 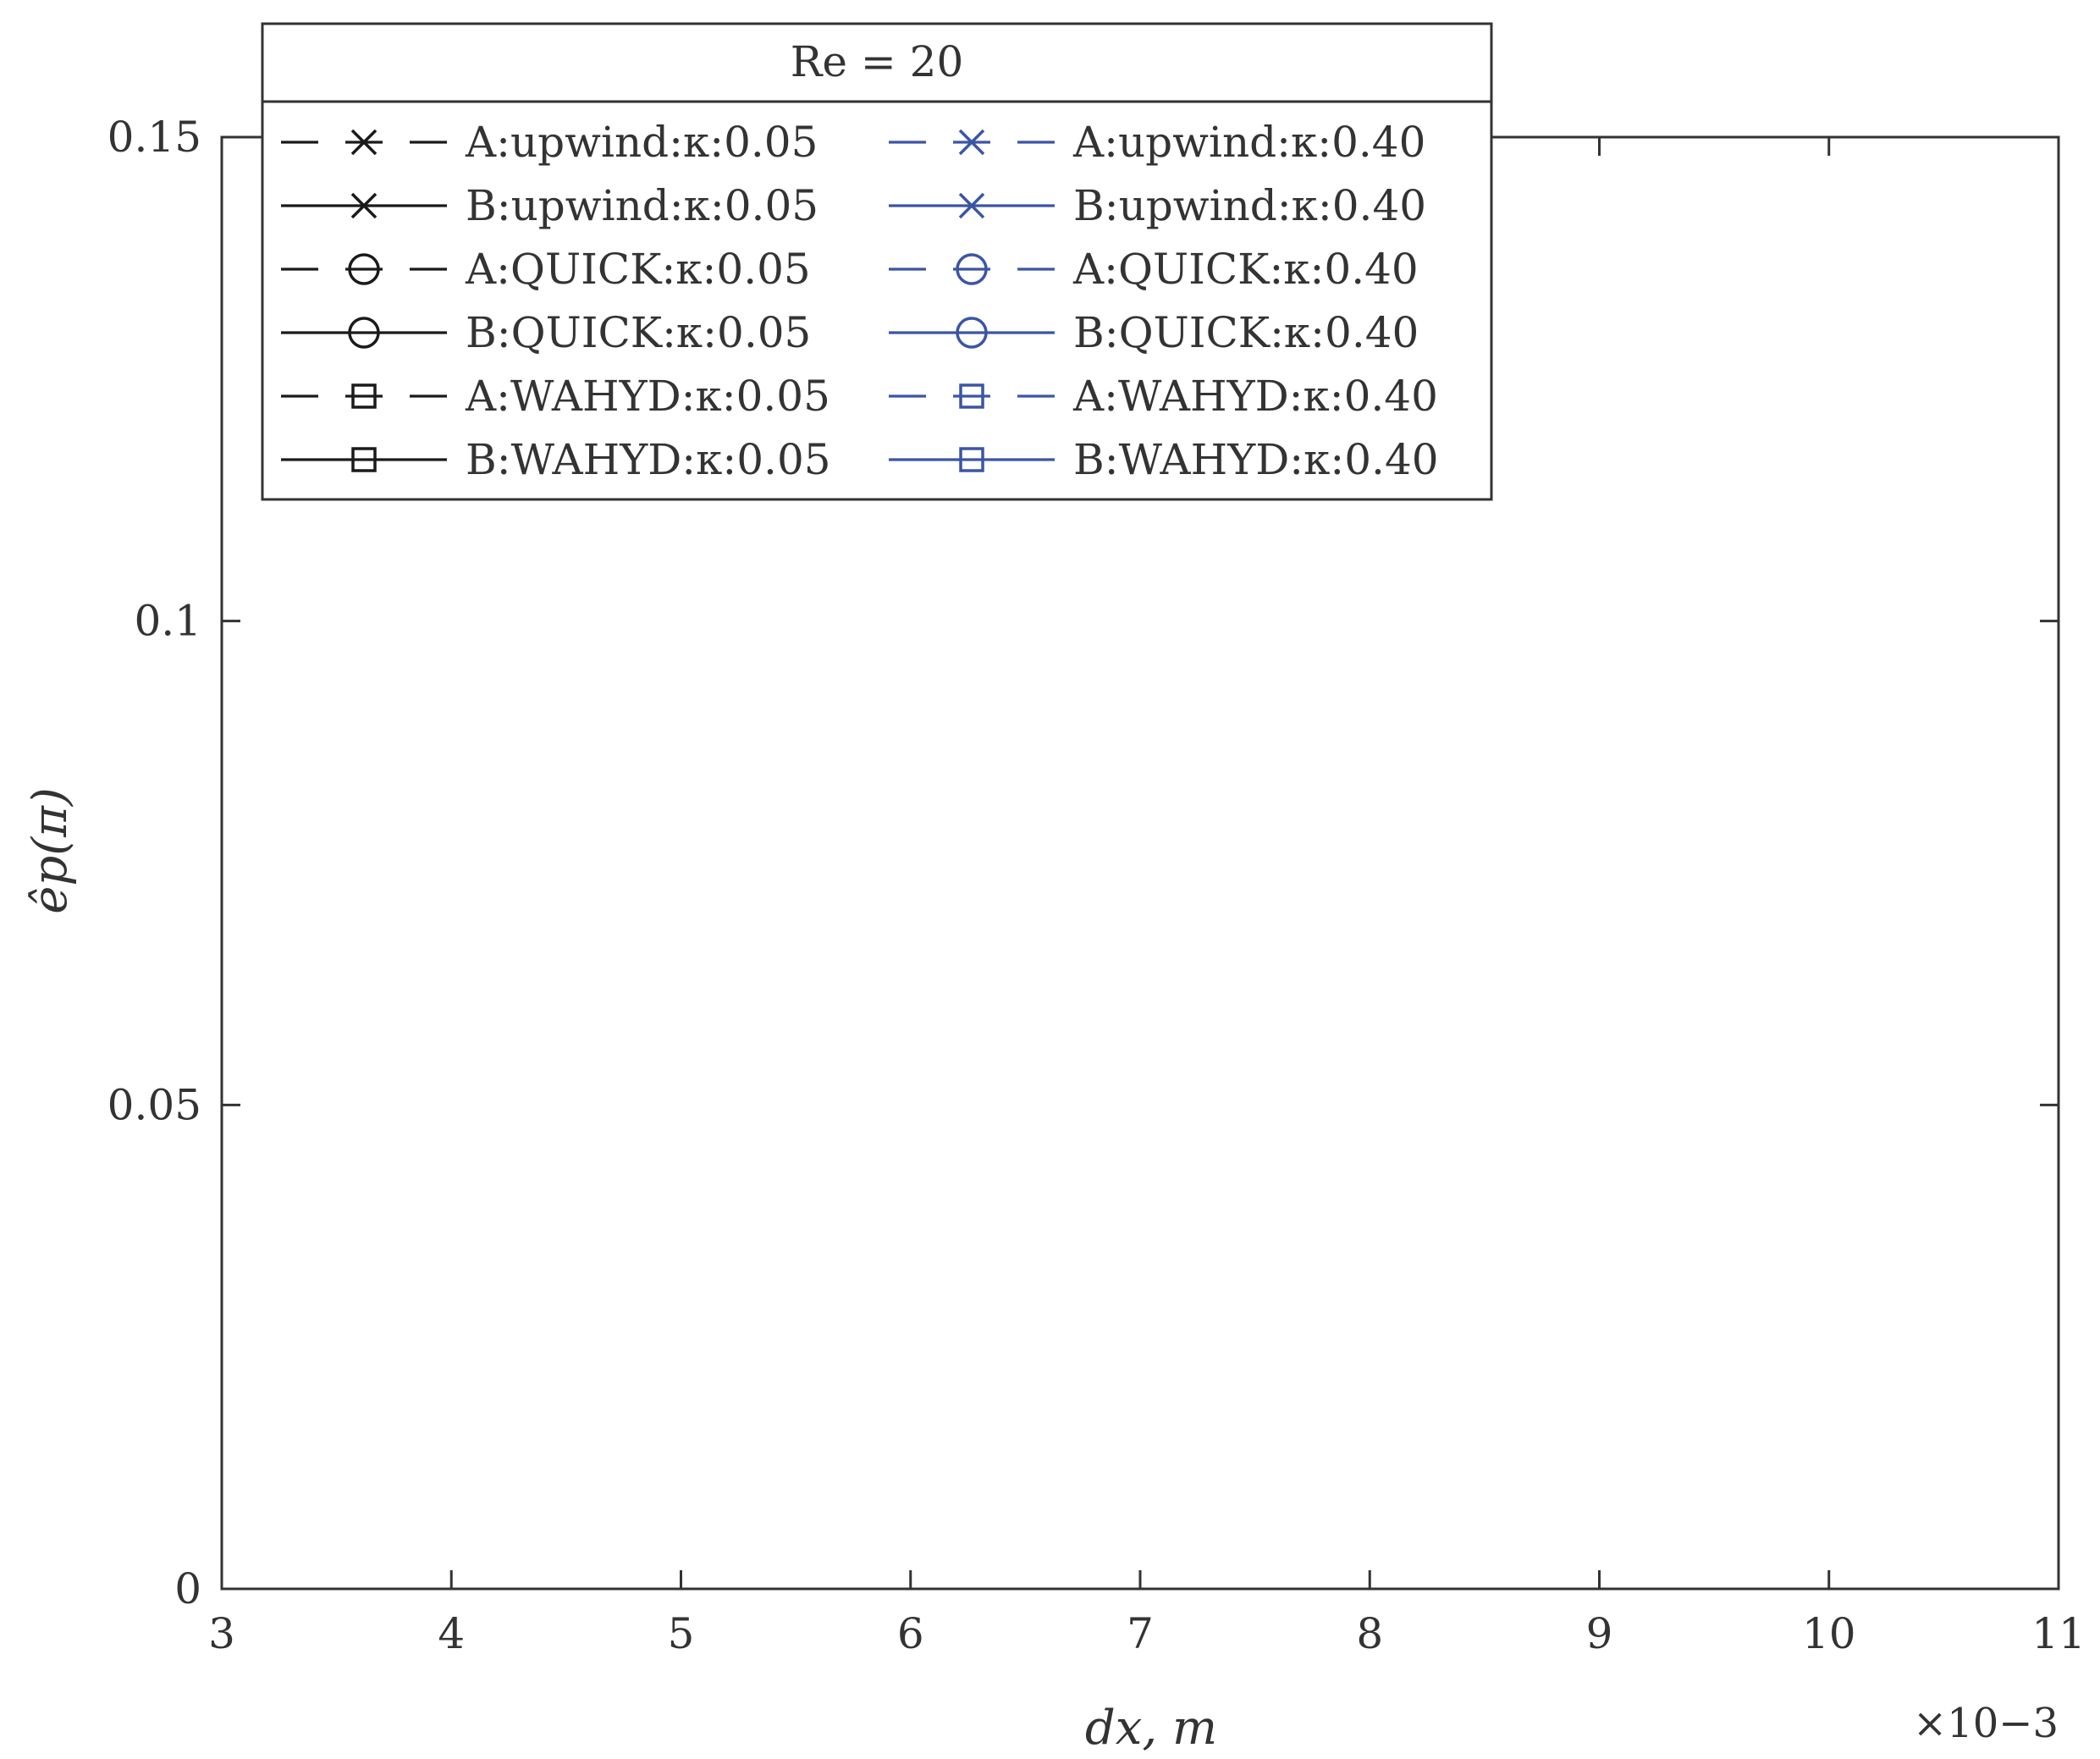 What do you see at coordinates (638, 269) in the screenshot?
I see `legend-label: A:QUICK:κ:0.05` at bounding box center [638, 269].